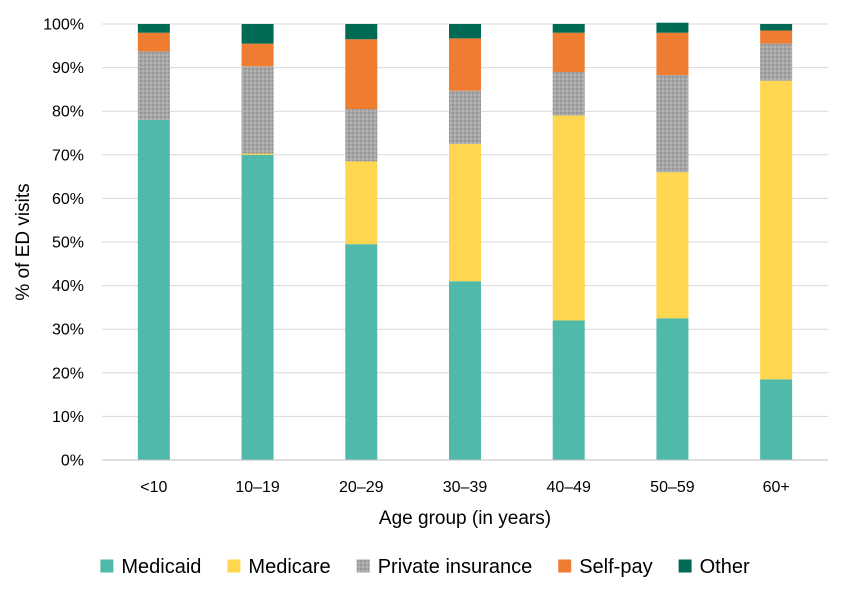  I want to click on legend-item-medicare: Medicare, so click(279, 567).